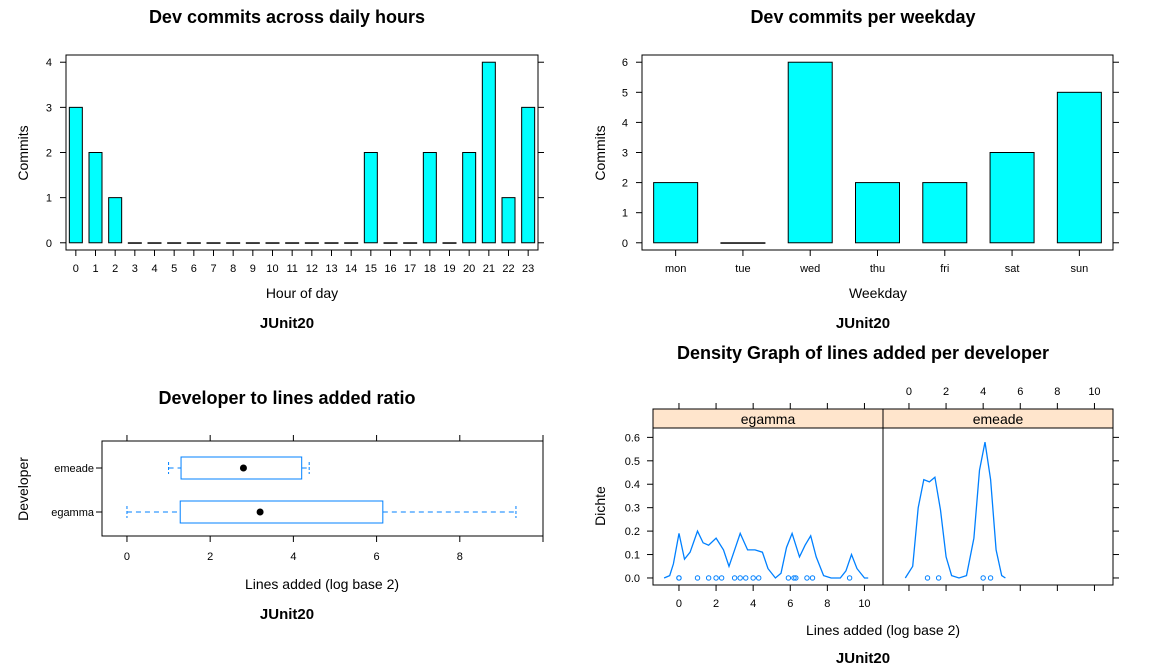 The image size is (1152, 672). I want to click on density-subtitle: JUnit20, so click(863, 658).